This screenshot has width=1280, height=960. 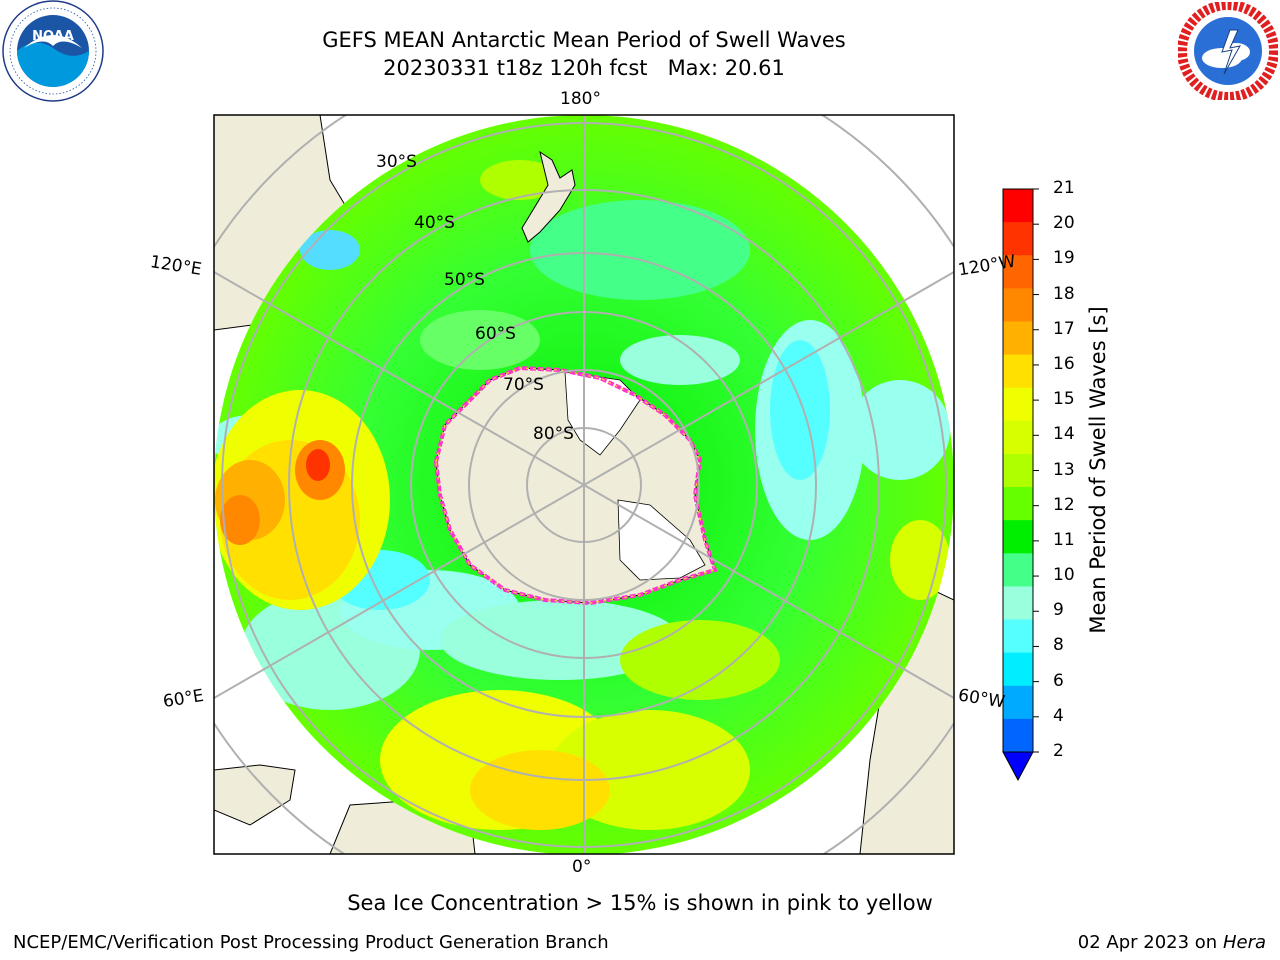 I want to click on nws-logo, so click(x=1228, y=51).